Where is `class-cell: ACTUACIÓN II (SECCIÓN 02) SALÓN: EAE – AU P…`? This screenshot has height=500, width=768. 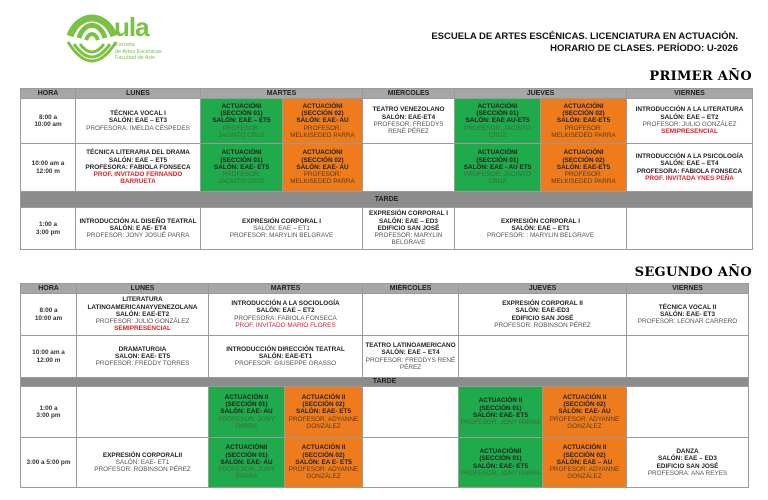
class-cell: ACTUACIÓN II (SECCIÓN 02) SALÓN: EAE – AU P… is located at coordinates (584, 462).